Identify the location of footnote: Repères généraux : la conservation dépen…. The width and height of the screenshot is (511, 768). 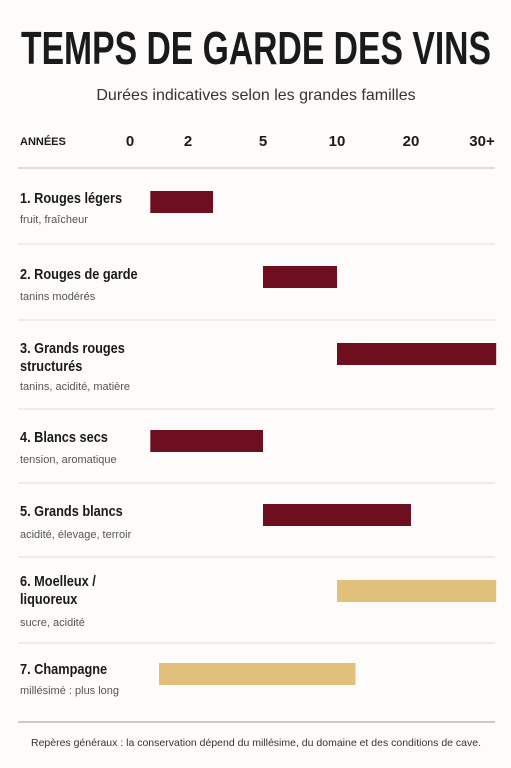
(256, 743).